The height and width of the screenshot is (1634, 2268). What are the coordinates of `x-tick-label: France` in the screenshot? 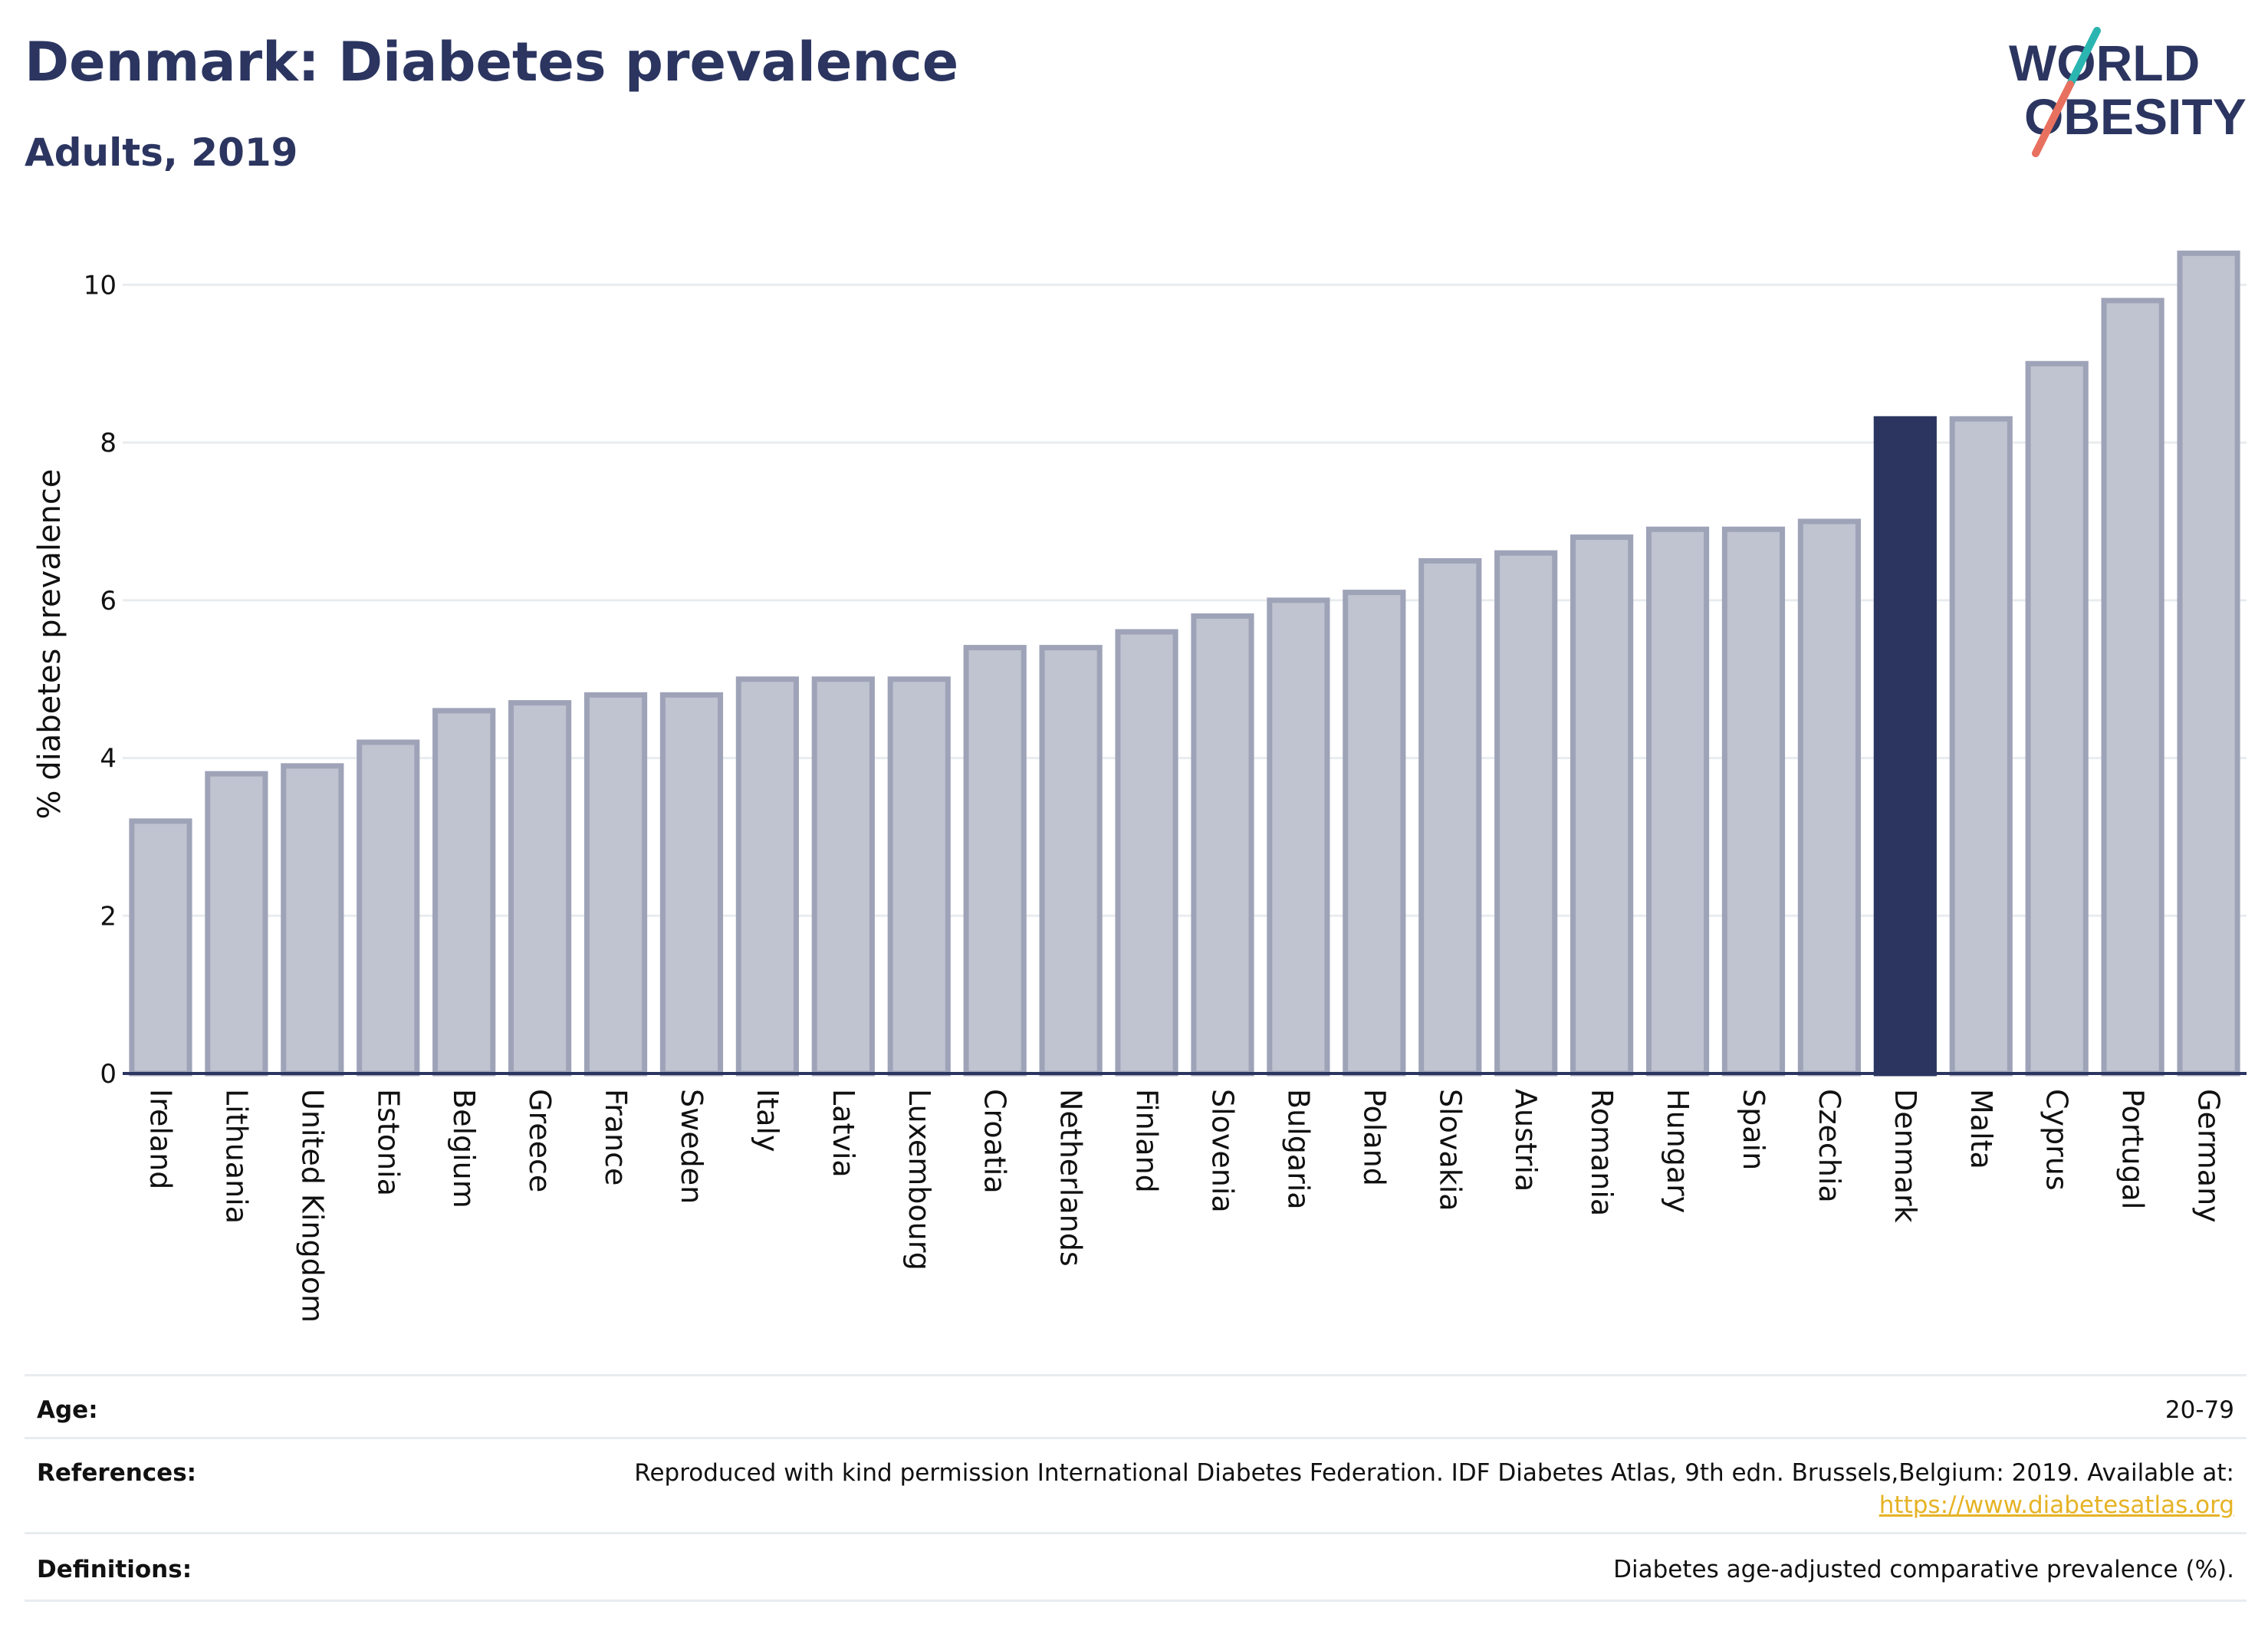 It's located at (616, 1137).